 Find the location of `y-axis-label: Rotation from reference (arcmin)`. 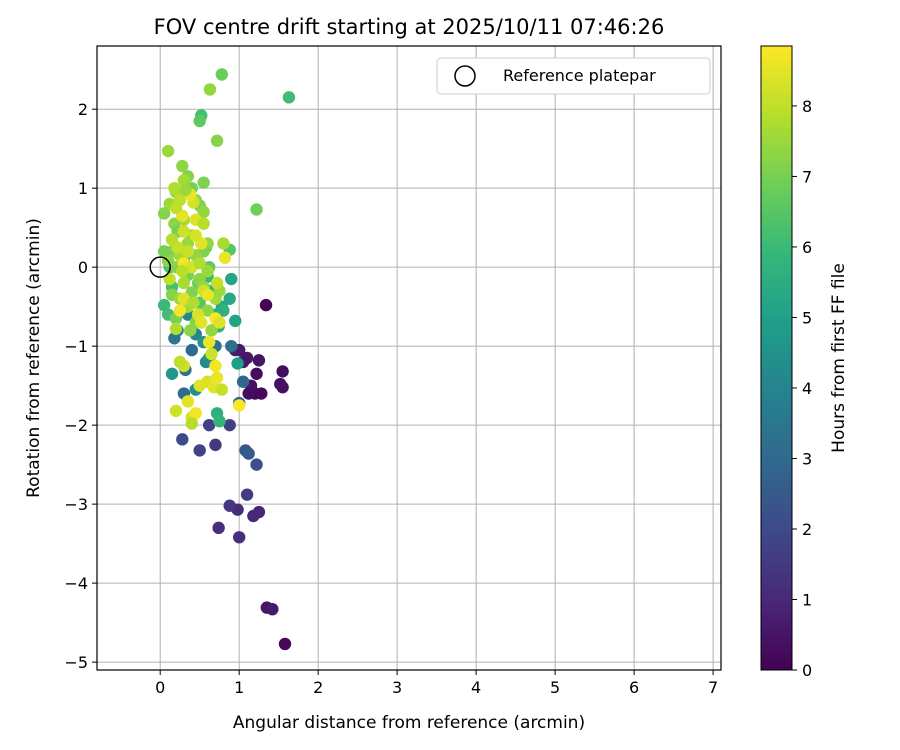

y-axis-label: Rotation from reference (arcmin) is located at coordinates (34, 358).